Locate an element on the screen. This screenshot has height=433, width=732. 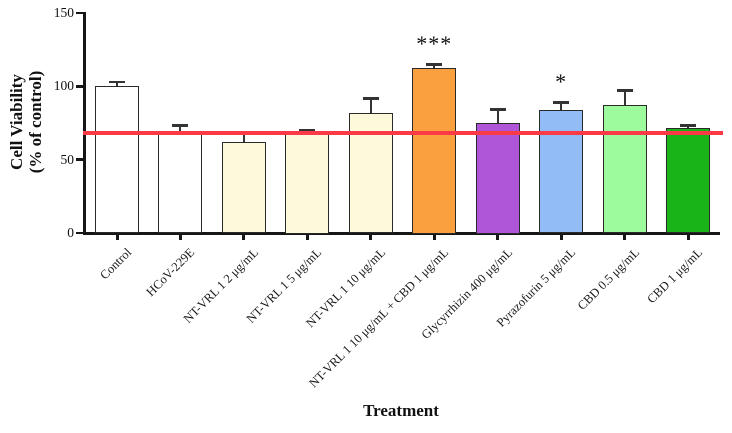
y-tick-label: 100 is located at coordinates (63, 86).